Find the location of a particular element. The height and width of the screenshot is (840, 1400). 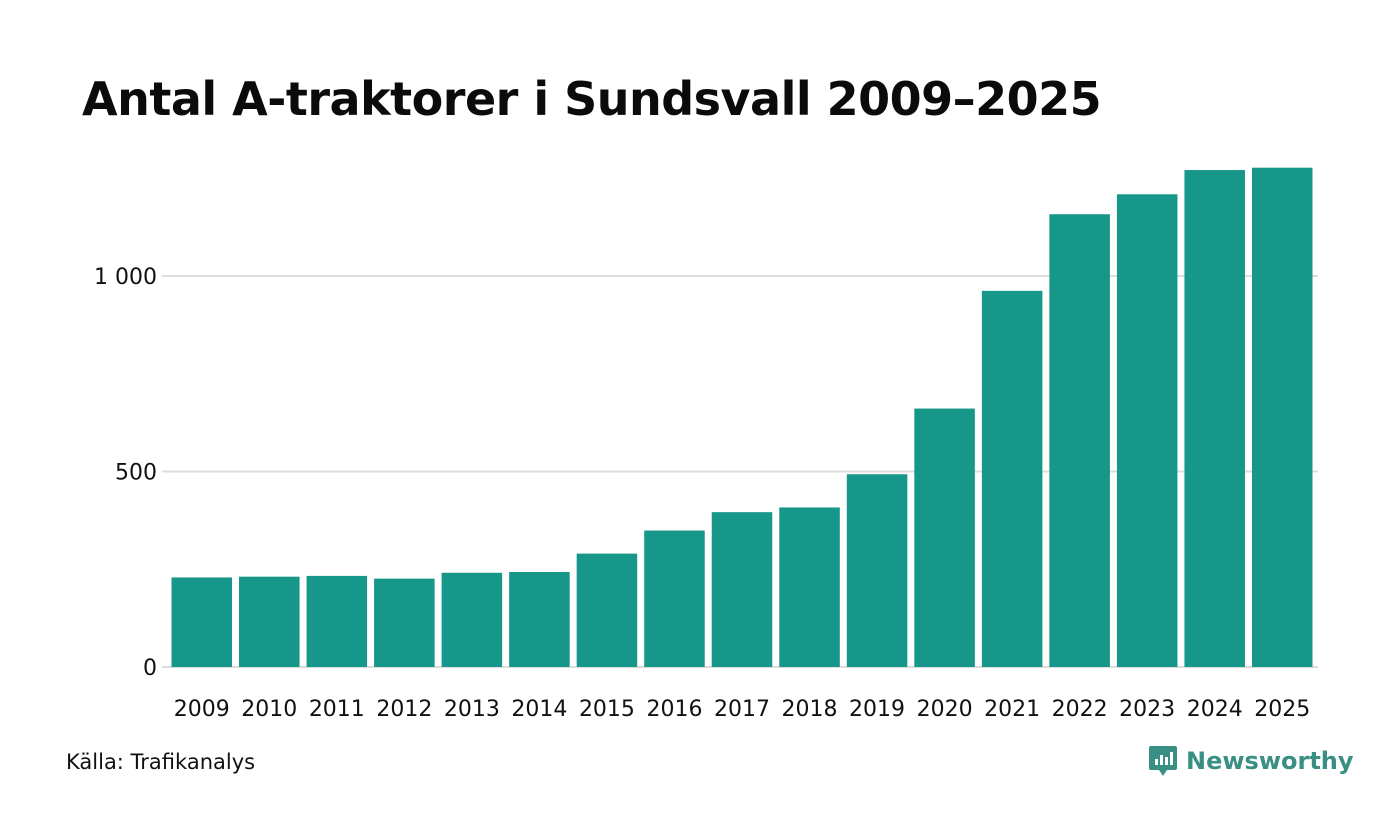

bar-2023 is located at coordinates (1147, 430).